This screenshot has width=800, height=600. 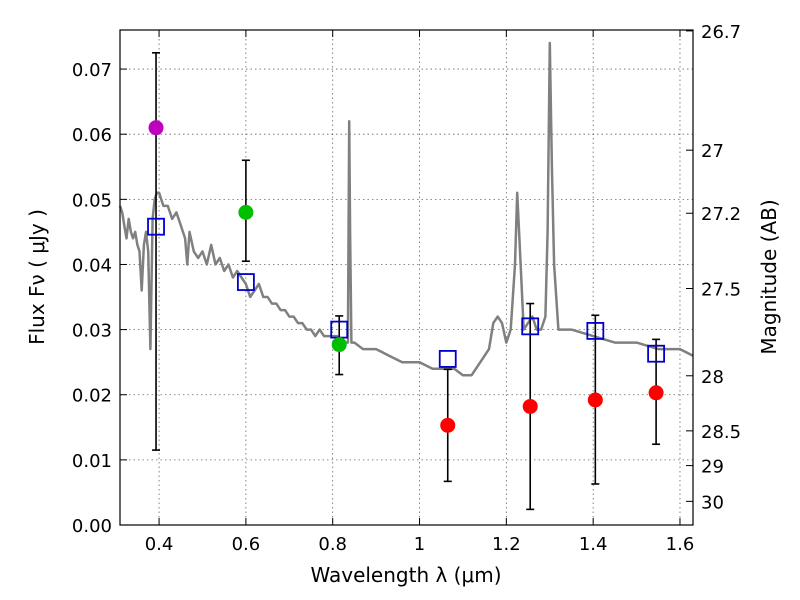 What do you see at coordinates (593, 544) in the screenshot?
I see `x-tick-label: 1.4` at bounding box center [593, 544].